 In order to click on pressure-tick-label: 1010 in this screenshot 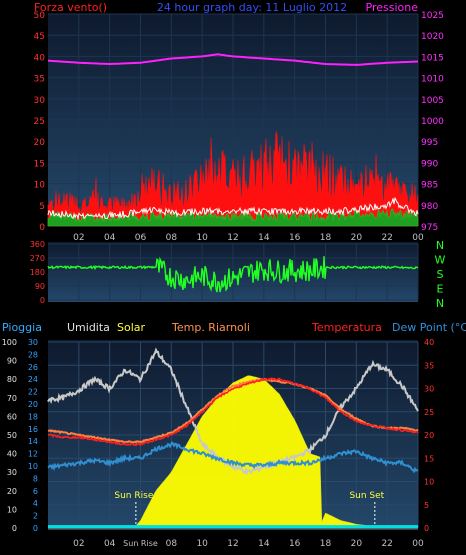, I will do `click(432, 80)`.